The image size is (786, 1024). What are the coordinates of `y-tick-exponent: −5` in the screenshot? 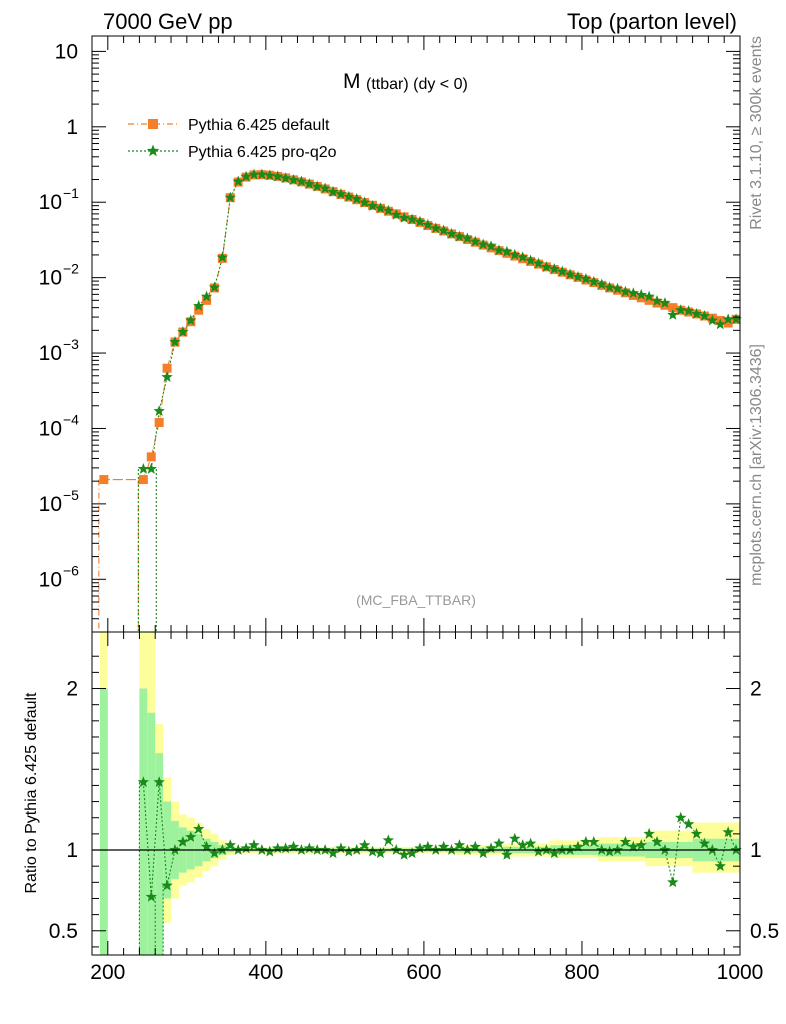 It's located at (71, 495).